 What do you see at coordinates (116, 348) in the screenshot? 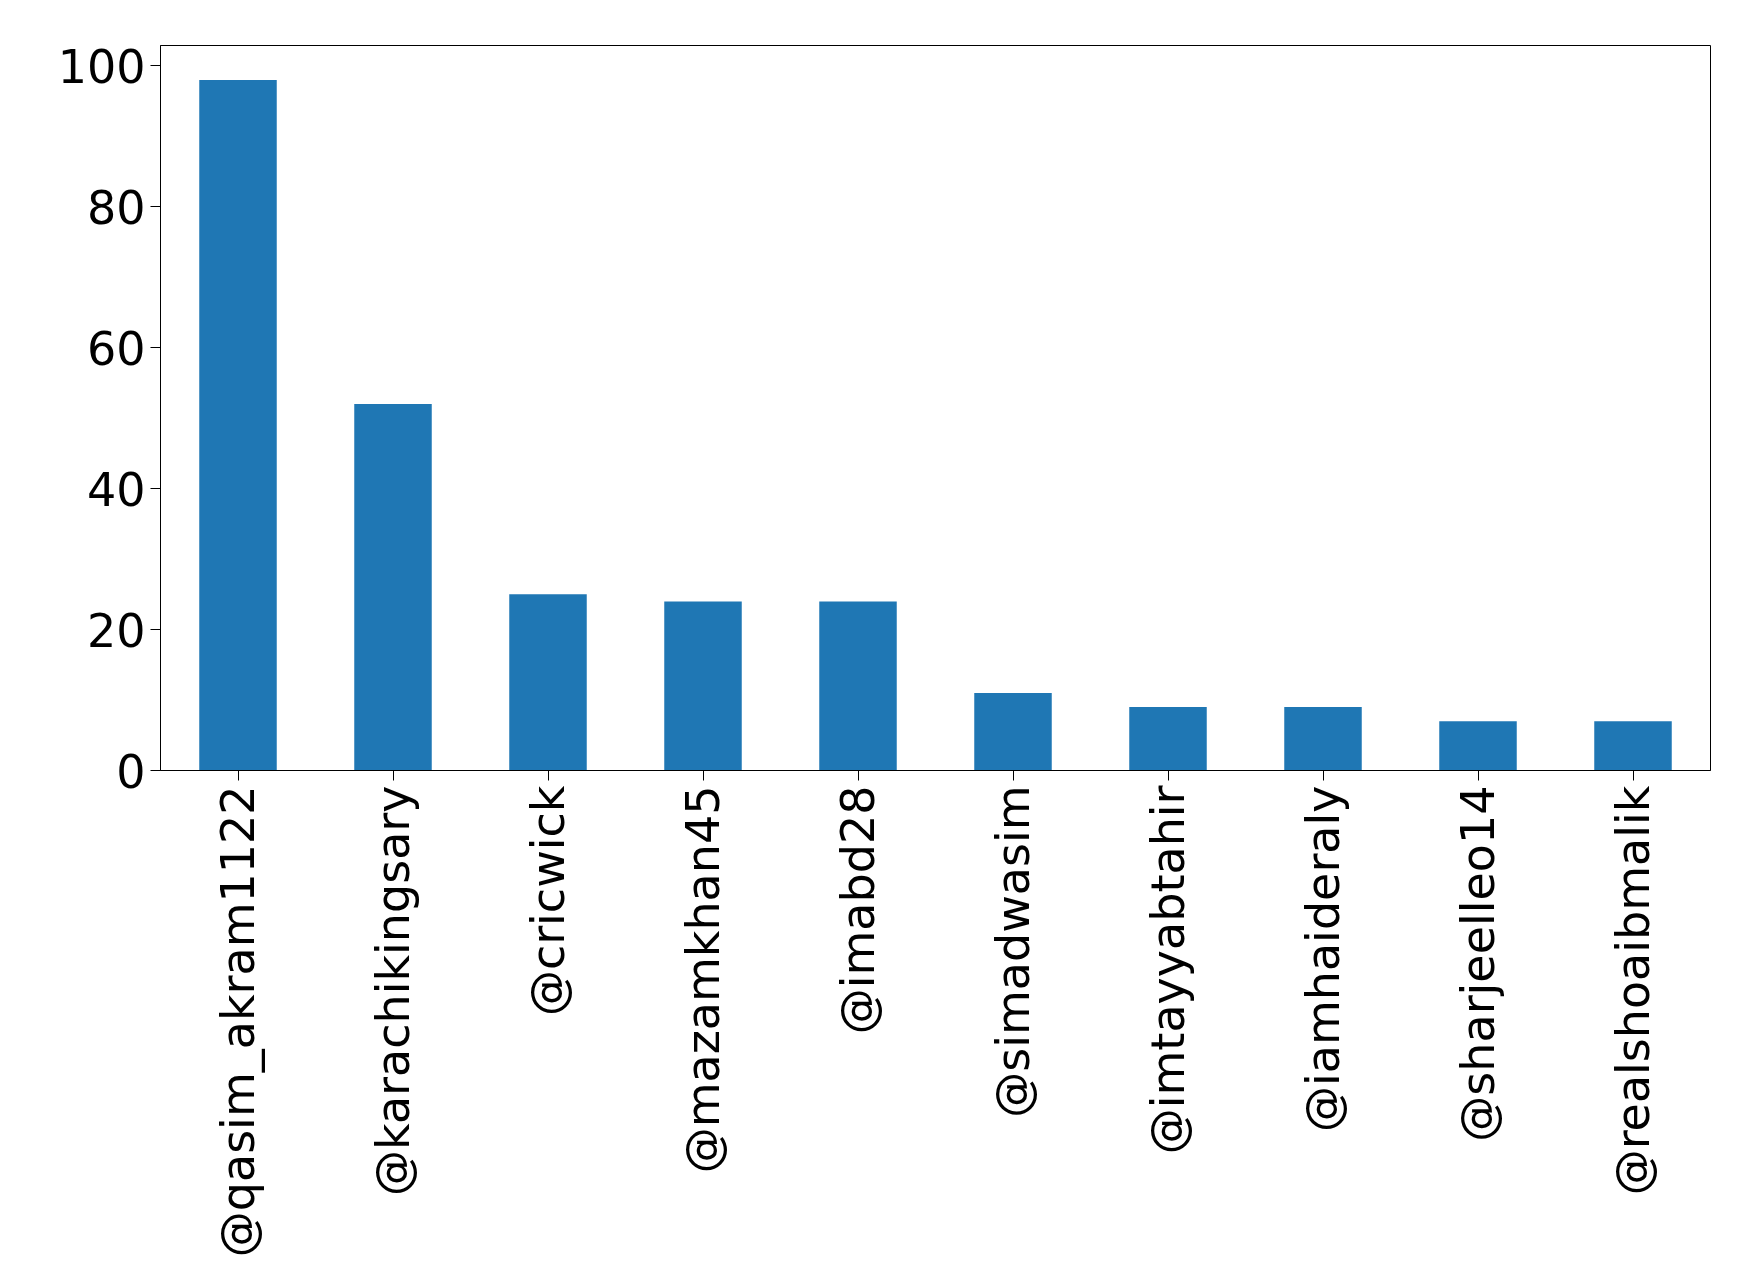
I see `y-tick-label: 60` at bounding box center [116, 348].